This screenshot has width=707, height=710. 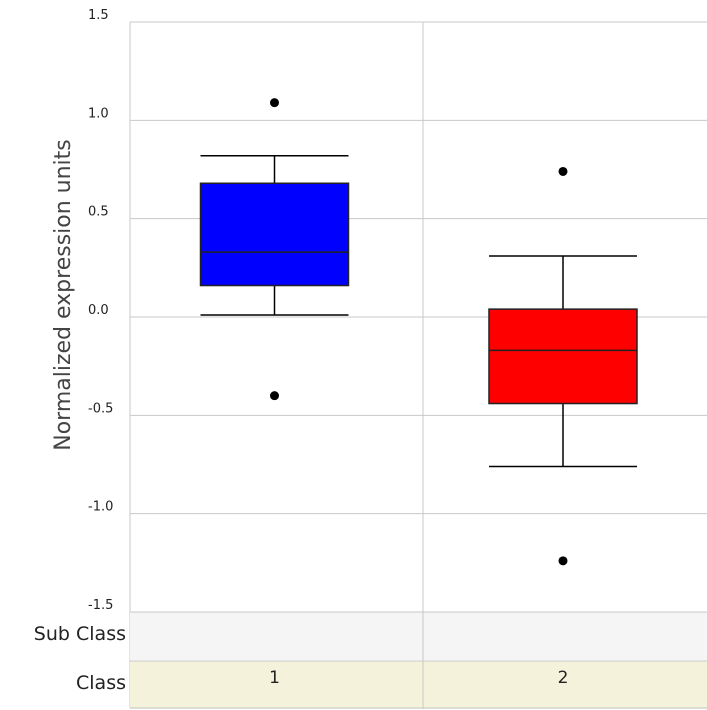 What do you see at coordinates (98, 113) in the screenshot?
I see `y-tick-label: 1.0` at bounding box center [98, 113].